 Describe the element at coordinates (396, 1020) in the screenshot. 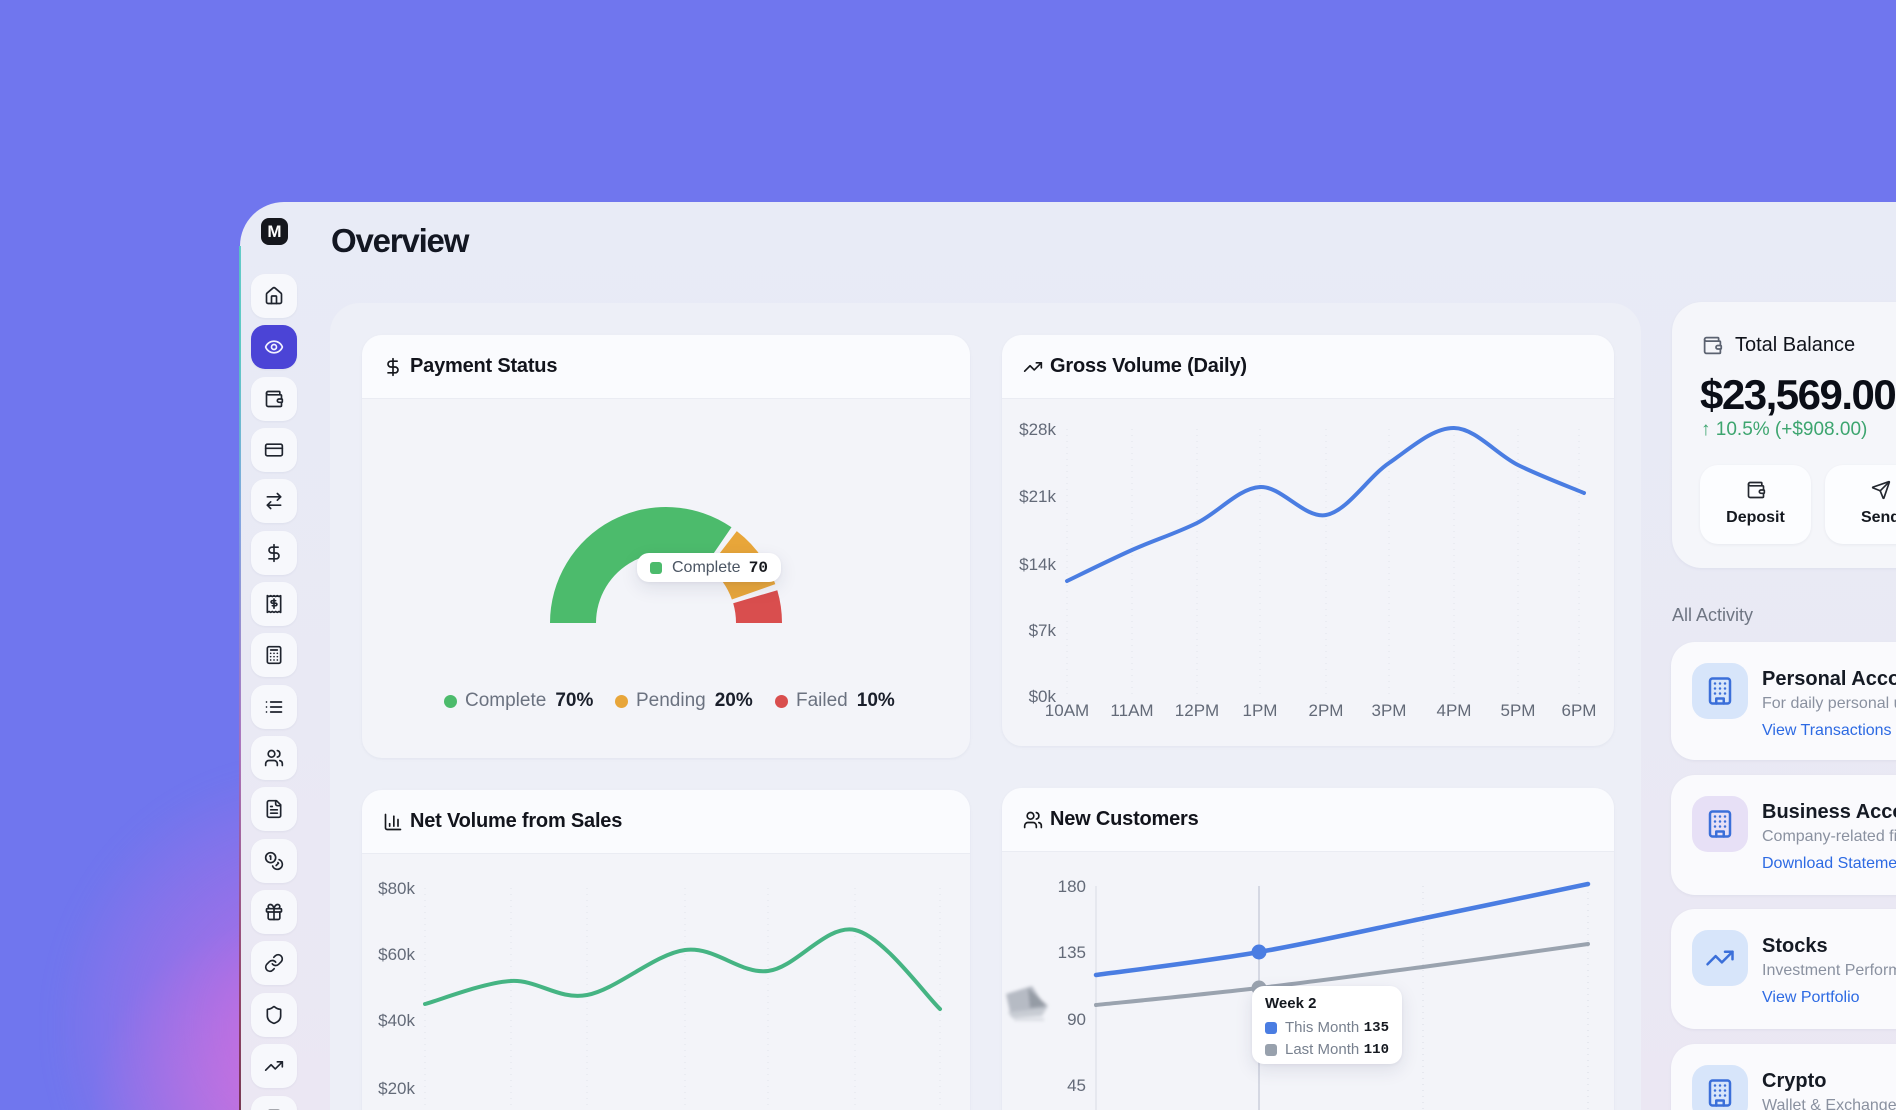

I see `svg-text: $40k` at that location.